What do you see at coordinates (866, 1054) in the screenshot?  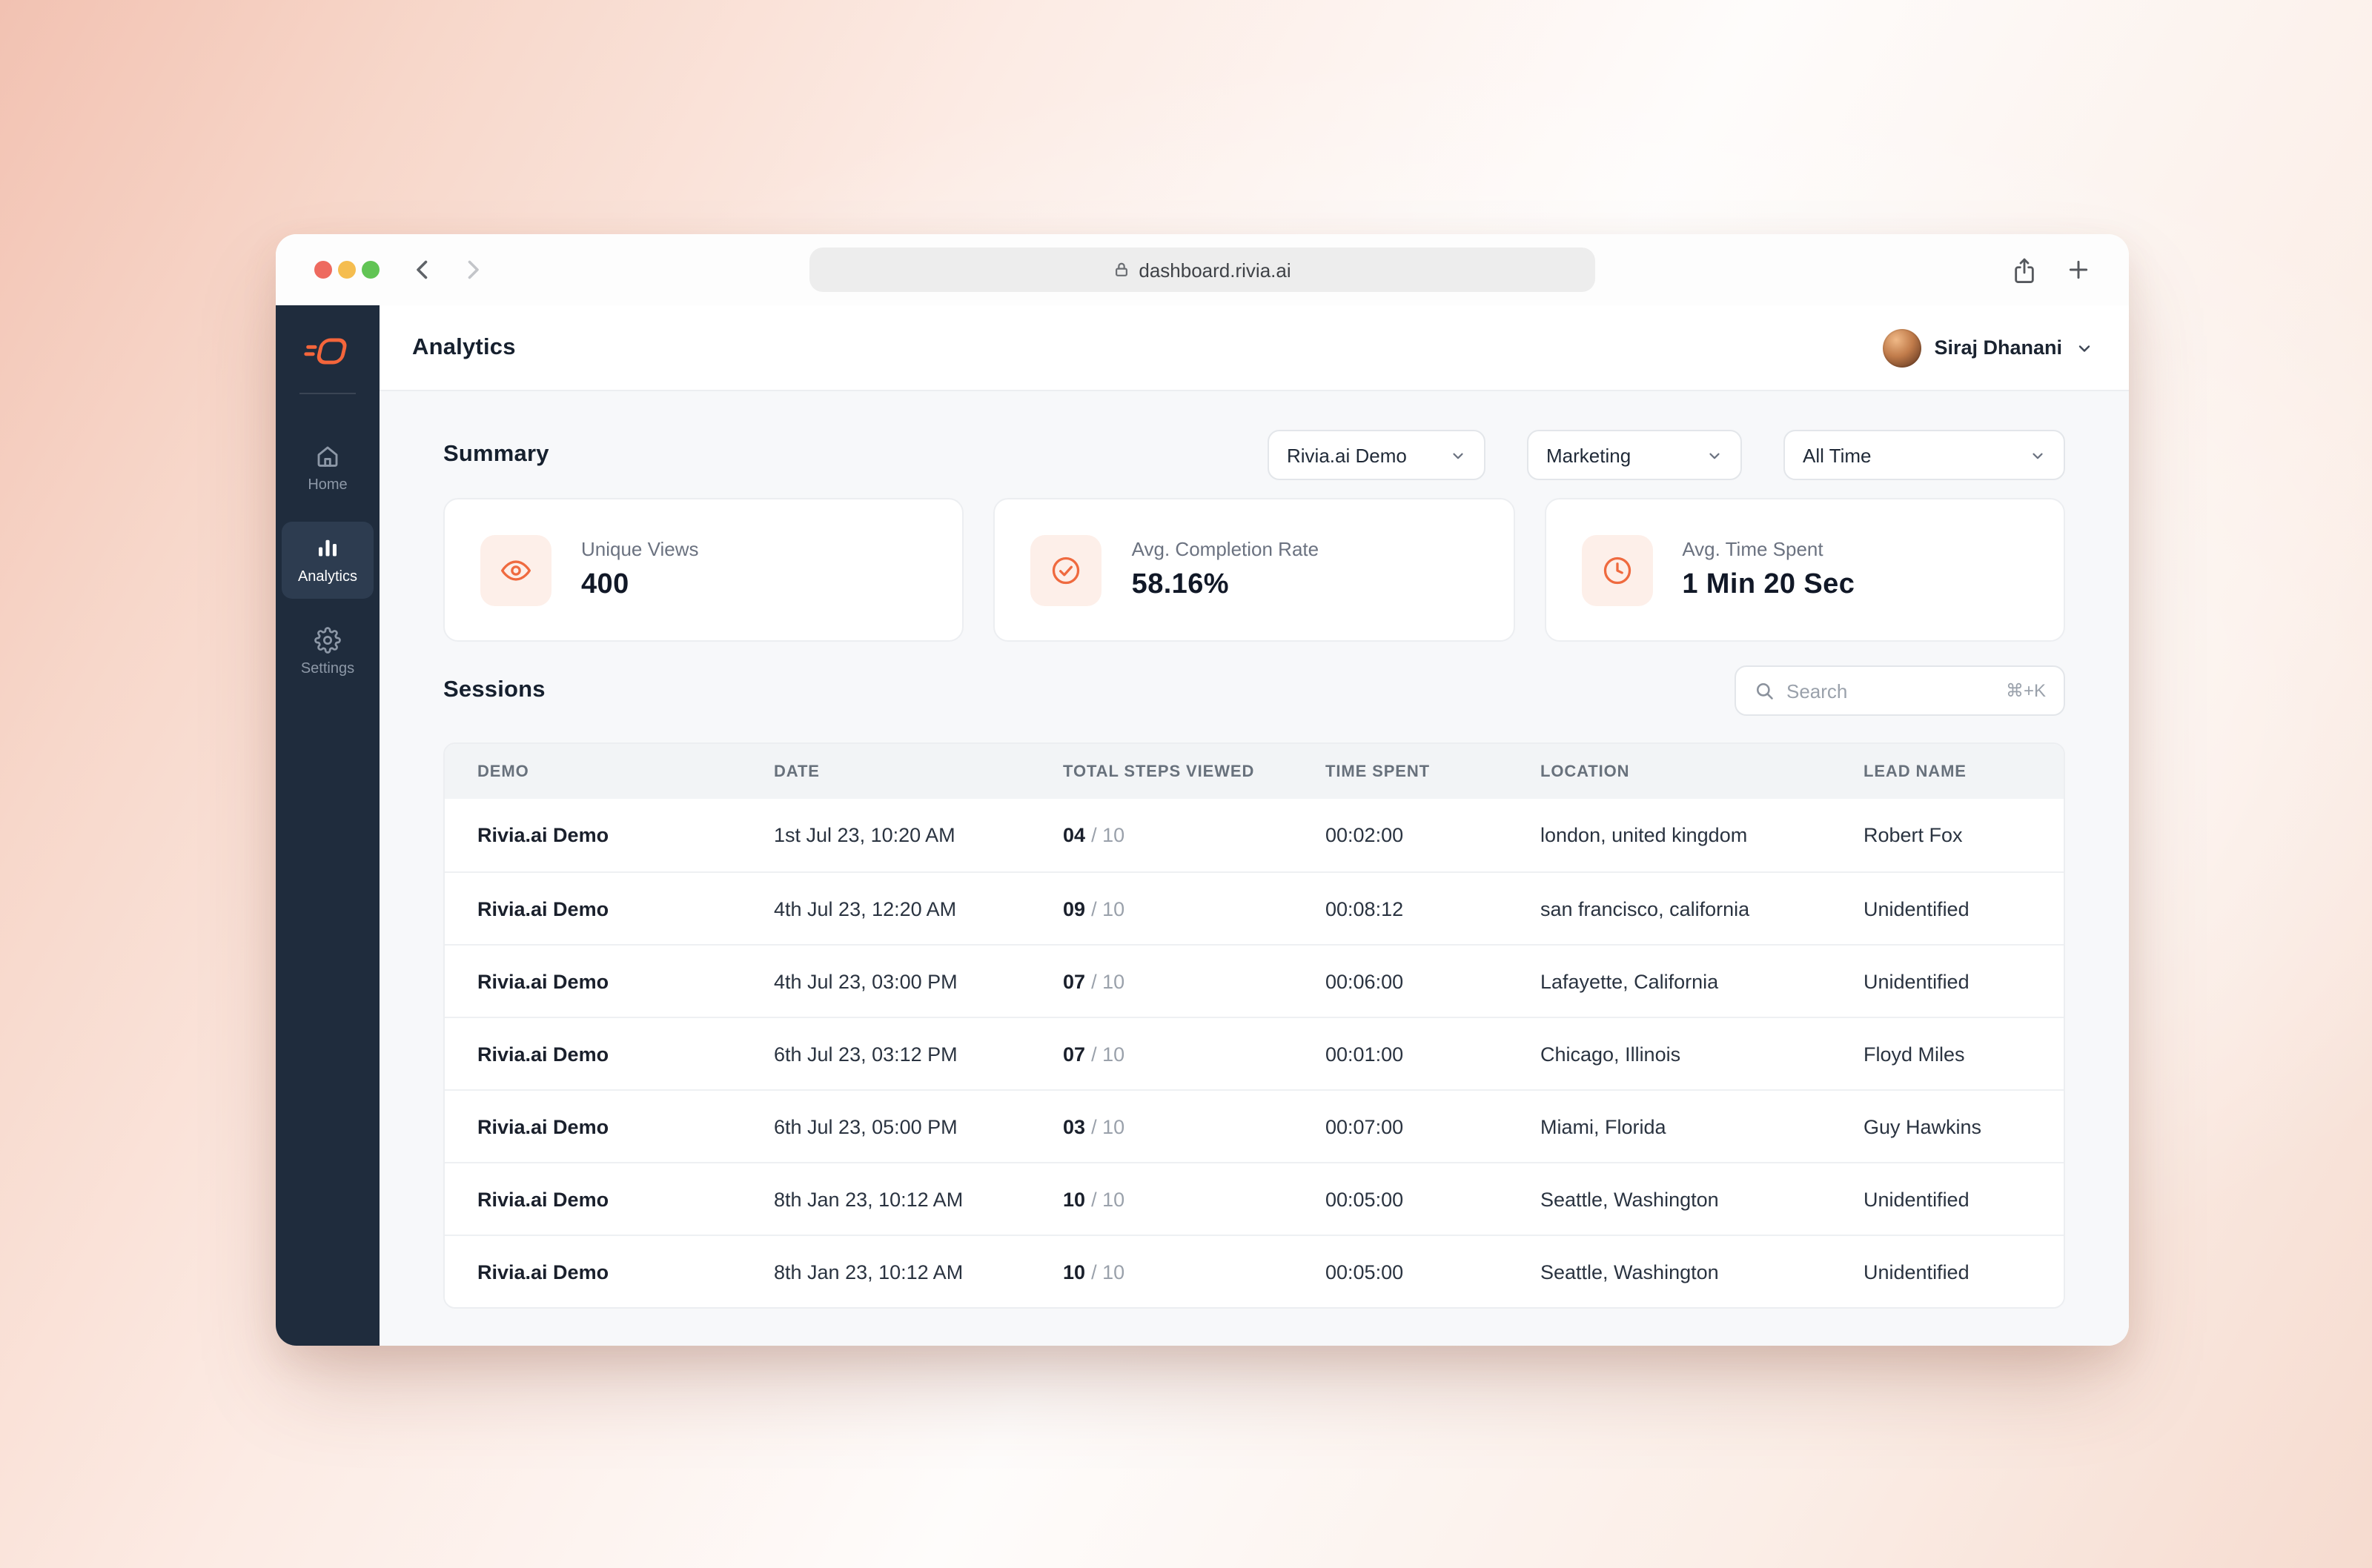 I see `cell-date: 6th Jul 23, 03:12 PM` at bounding box center [866, 1054].